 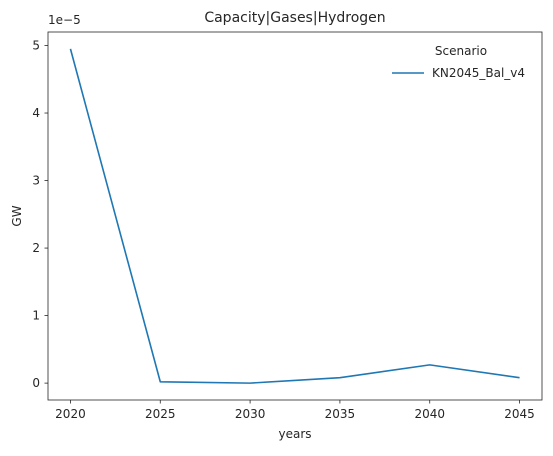 What do you see at coordinates (519, 414) in the screenshot?
I see `x-tick-label: 2045` at bounding box center [519, 414].